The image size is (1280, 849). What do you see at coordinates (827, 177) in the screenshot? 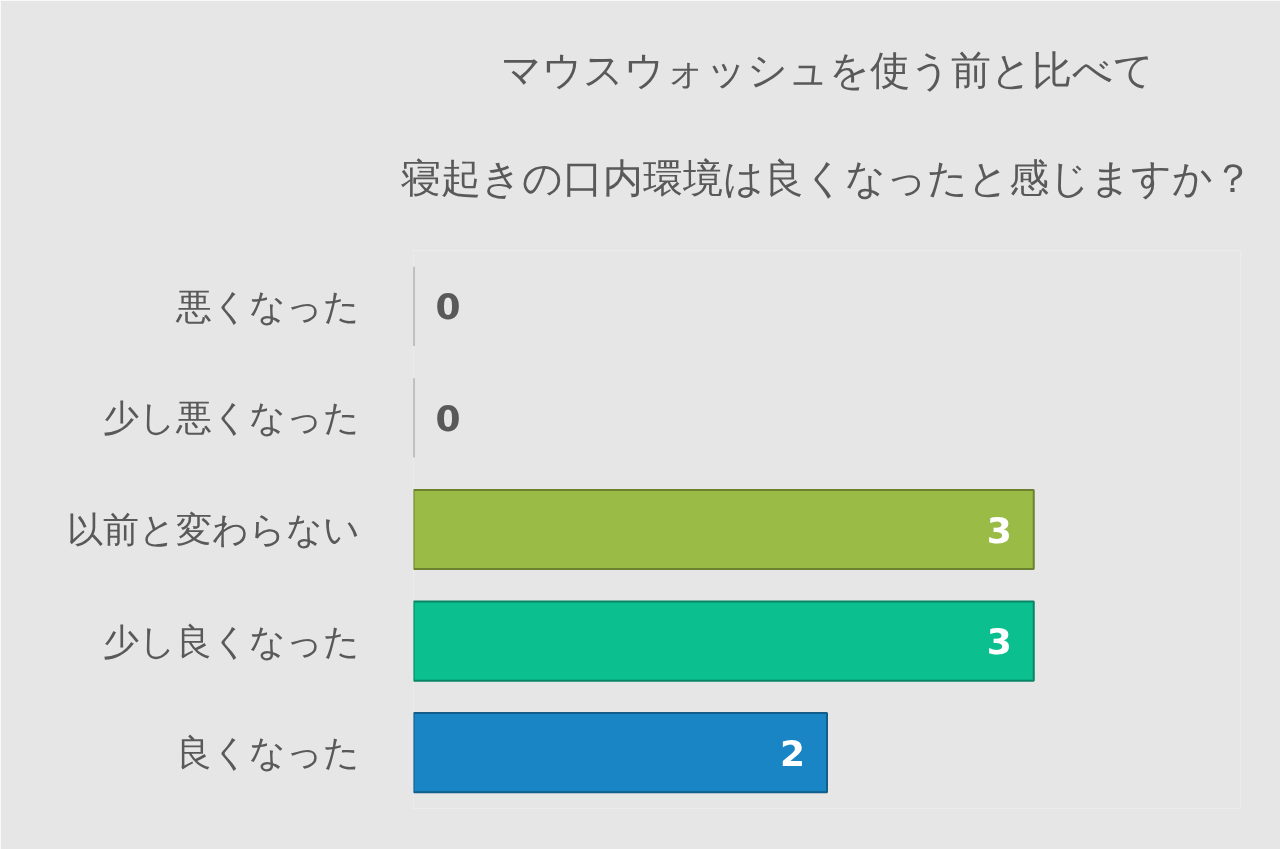
I see `chart-subtitle: 寝起きの口内環境は良くなったと感じますか？` at bounding box center [827, 177].